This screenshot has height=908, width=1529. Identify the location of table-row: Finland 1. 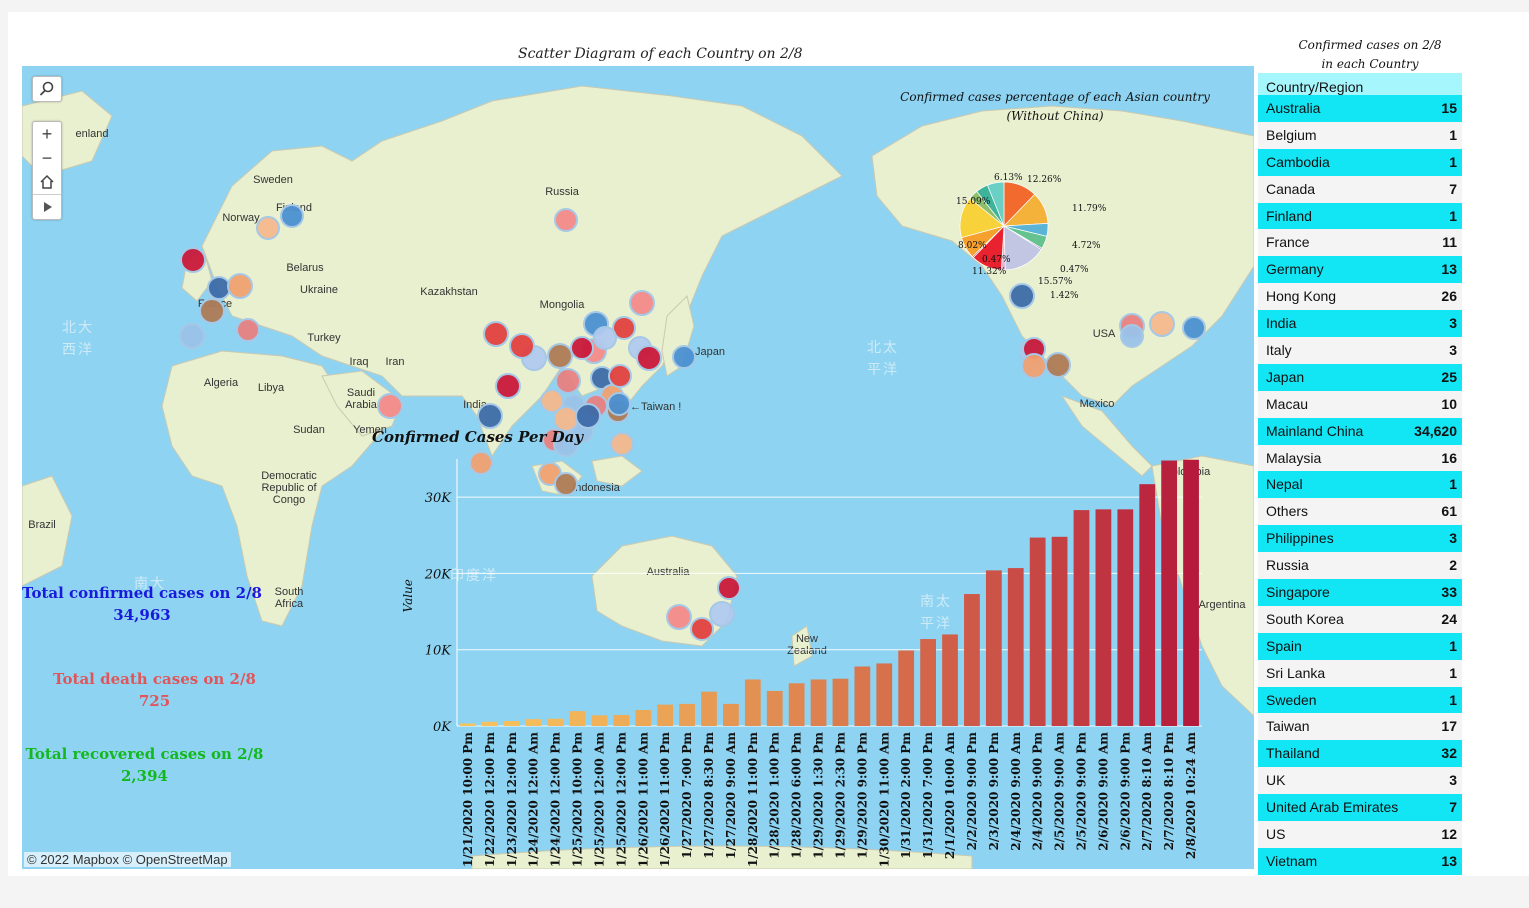
(1360, 216).